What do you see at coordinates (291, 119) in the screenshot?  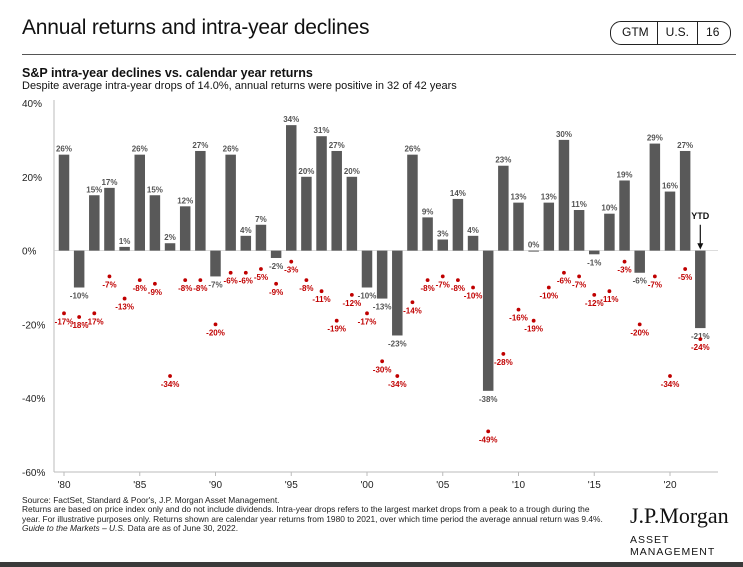 I see `annual-return-label: 34%` at bounding box center [291, 119].